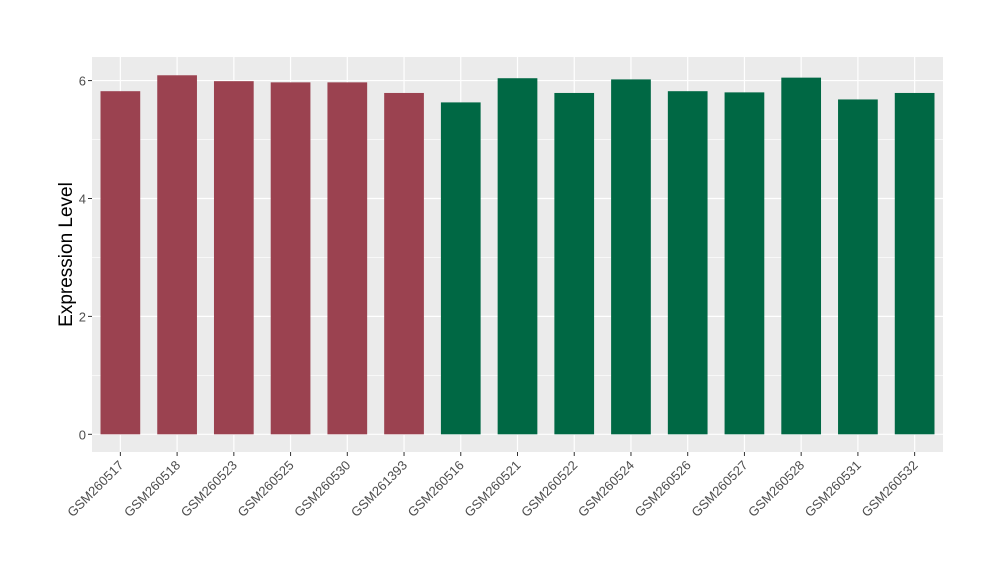  I want to click on bar-GSM260521, so click(517, 256).